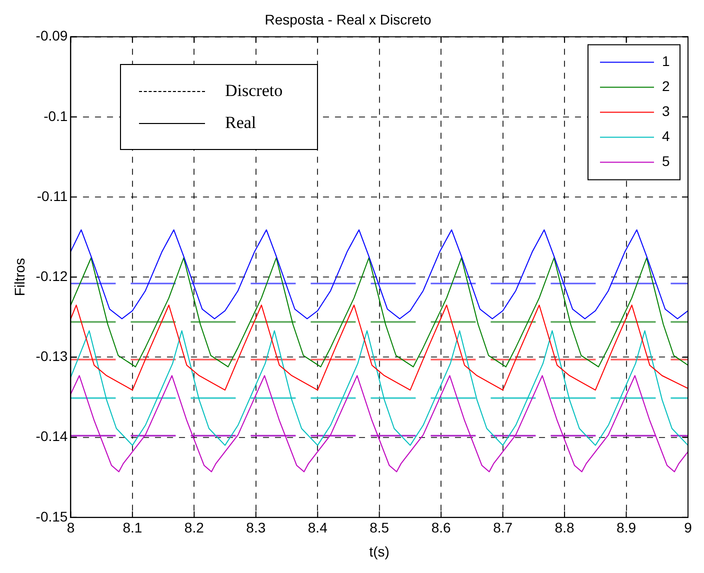  I want to click on x-tick-label: 8.6, so click(441, 528).